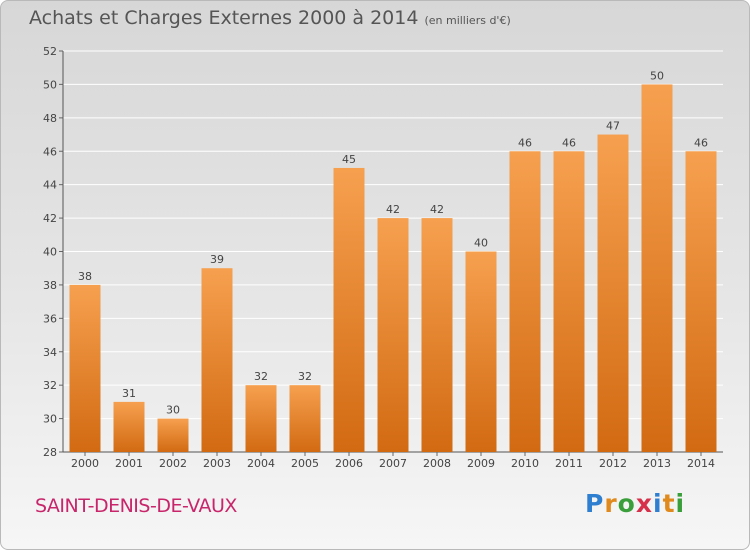 The image size is (750, 550). I want to click on y-tick-label: 50, so click(50, 84).